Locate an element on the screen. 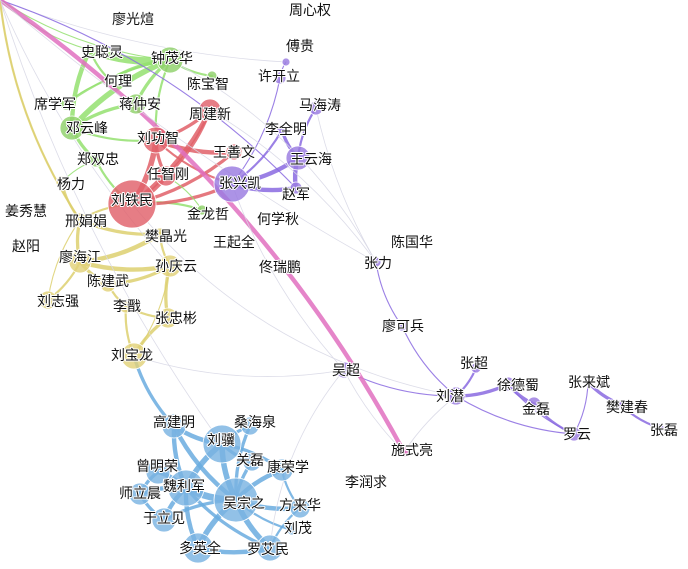  node-xudeshu is located at coordinates (508, 384).